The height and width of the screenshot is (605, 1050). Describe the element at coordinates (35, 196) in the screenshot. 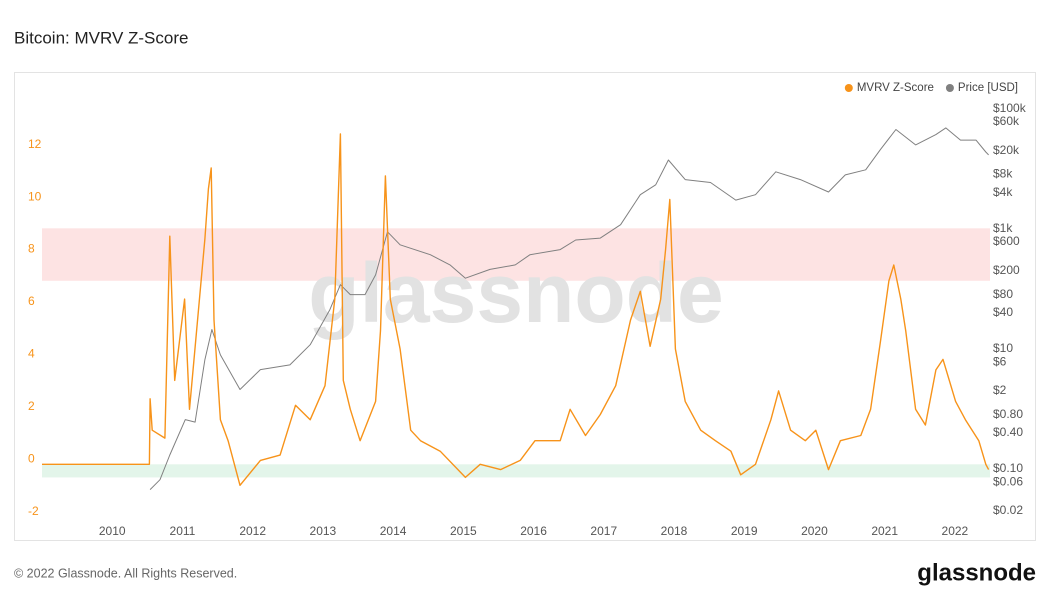

I see `y-tick-label: 10` at that location.